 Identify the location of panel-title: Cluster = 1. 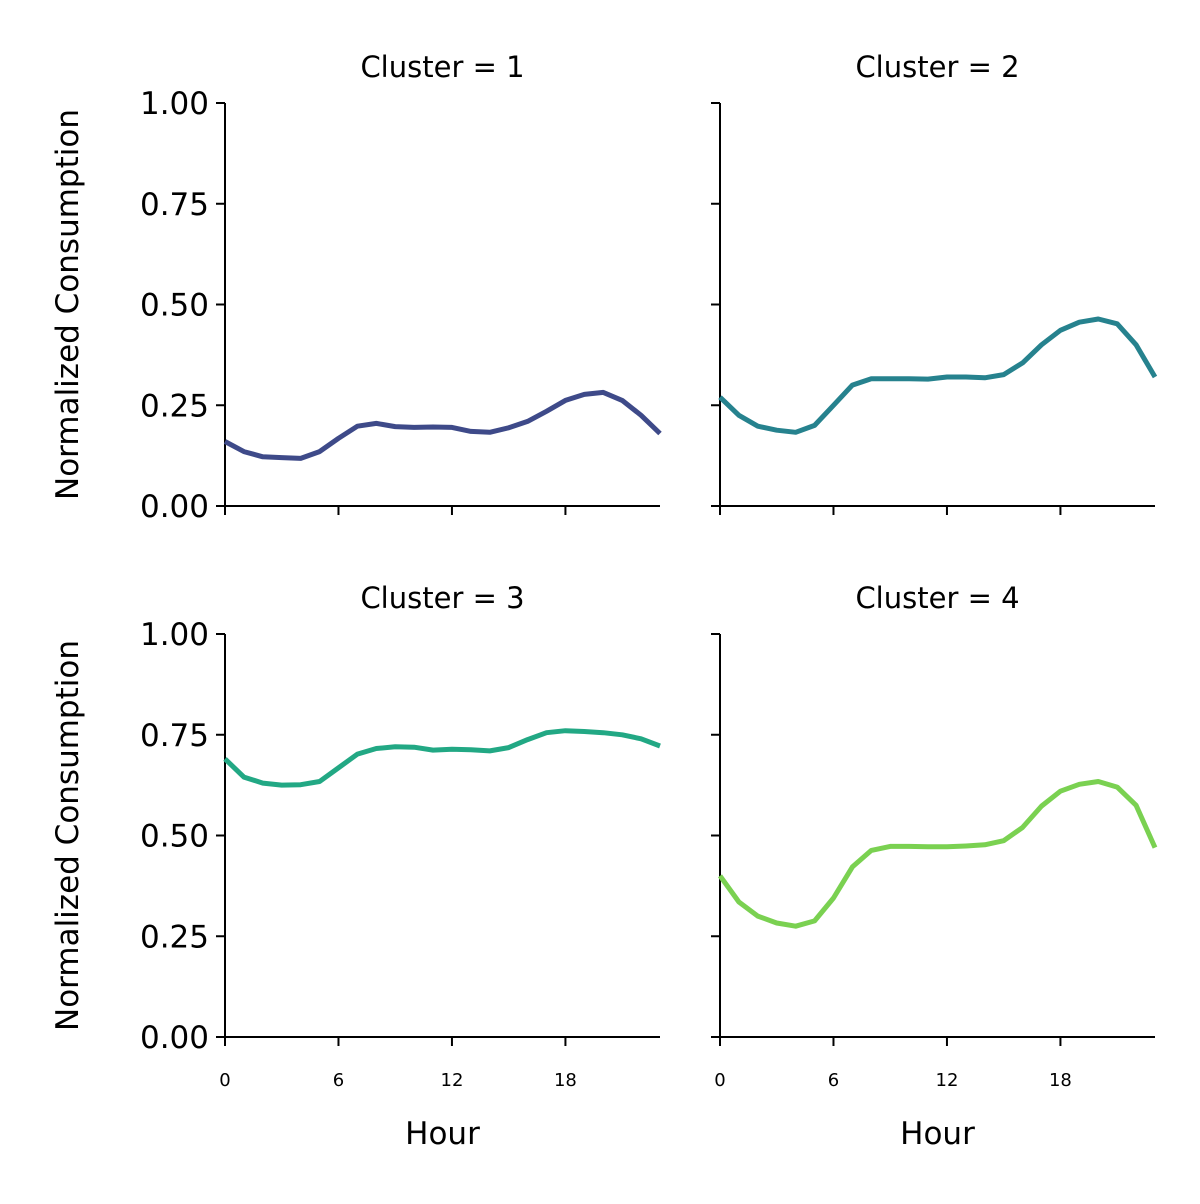
(442, 67).